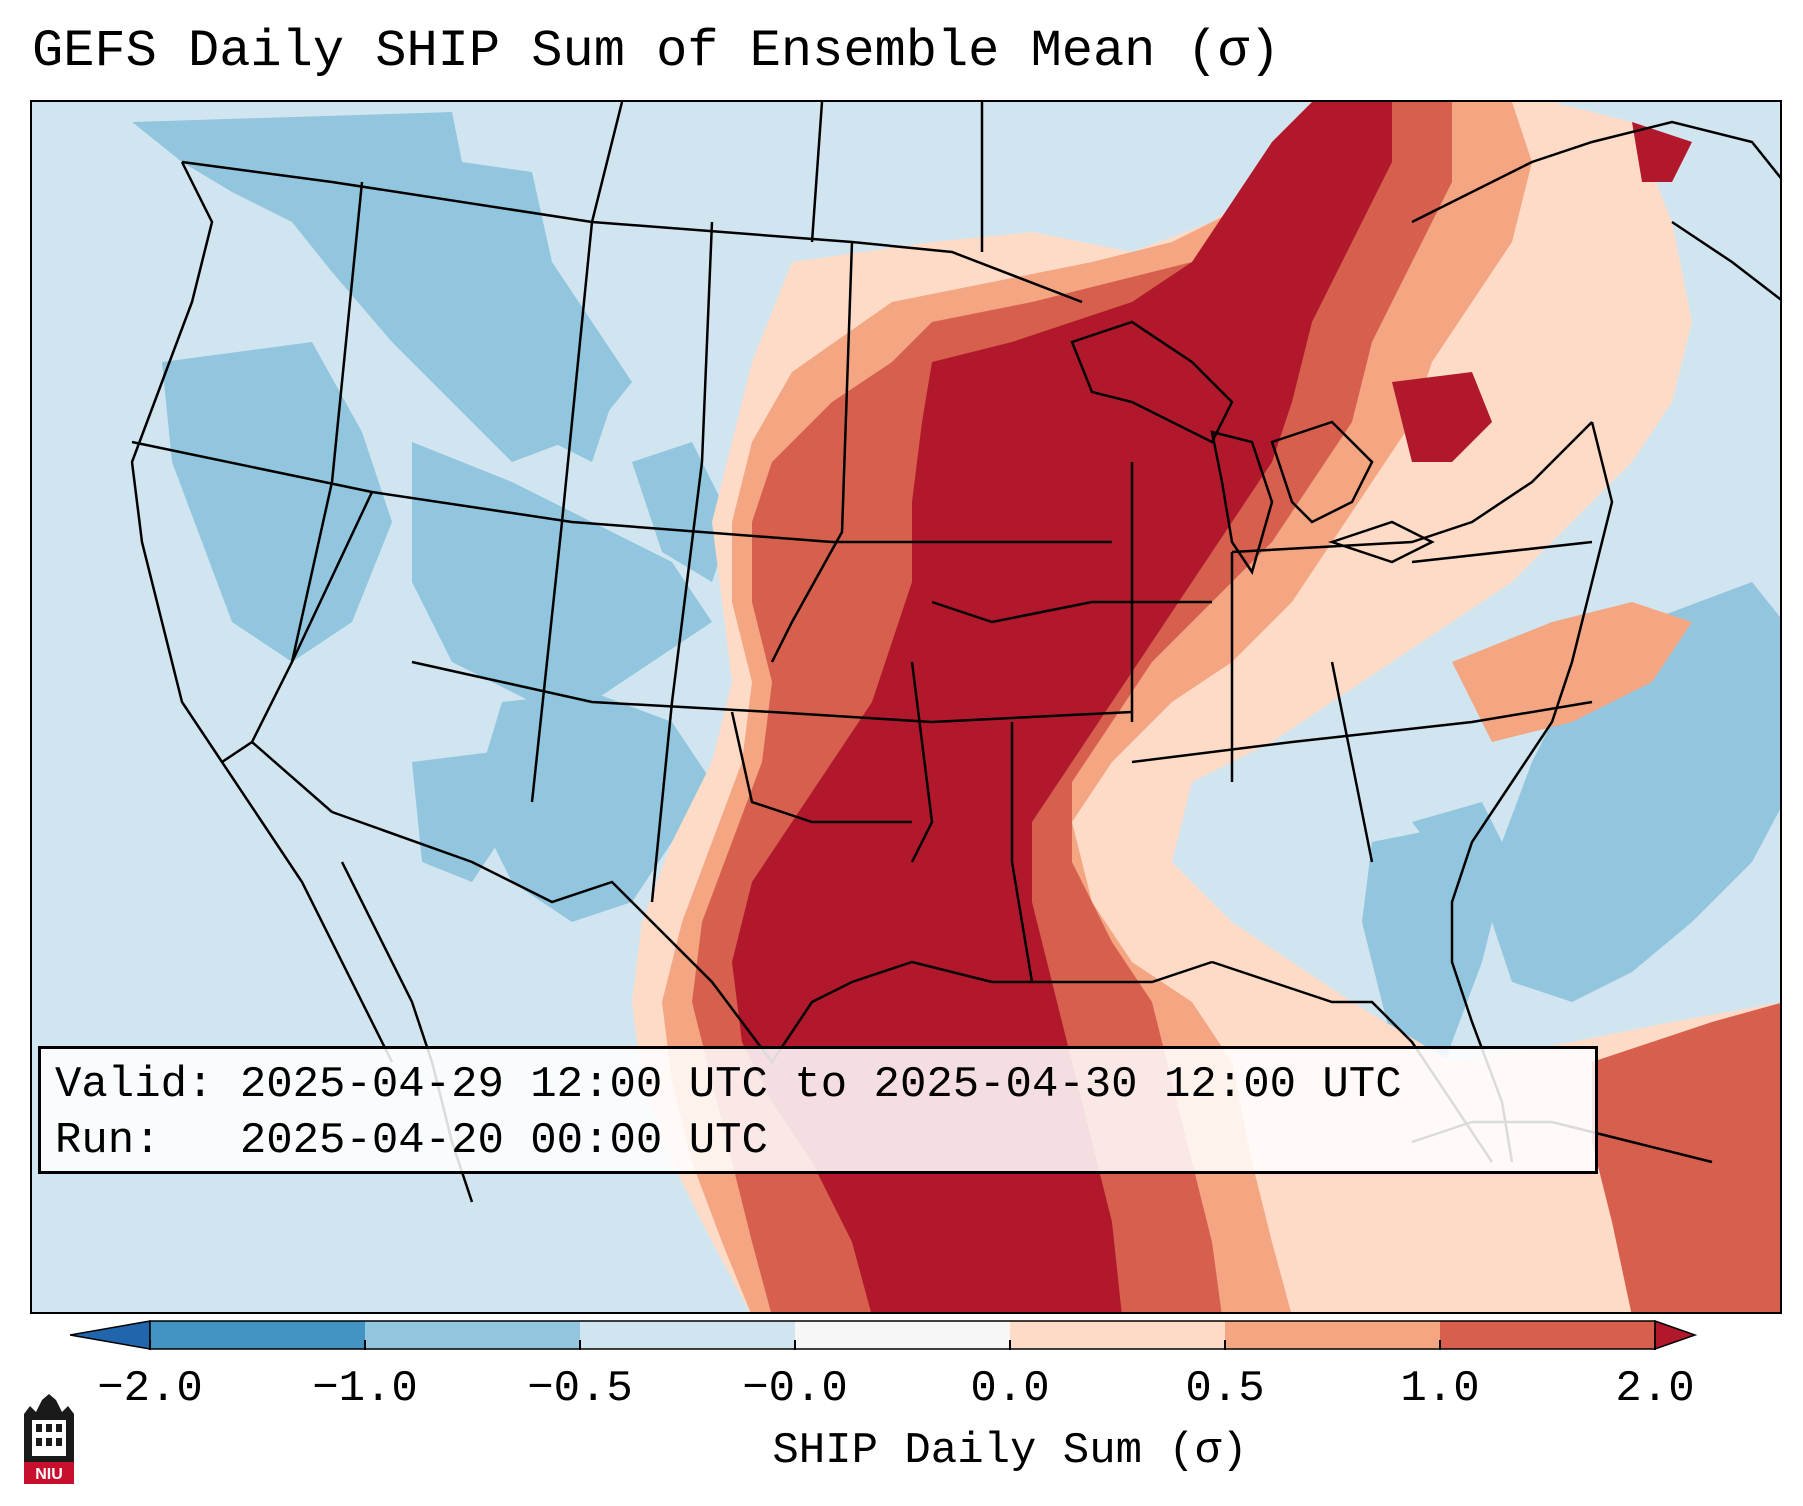  I want to click on colorbar, so click(884, 1335).